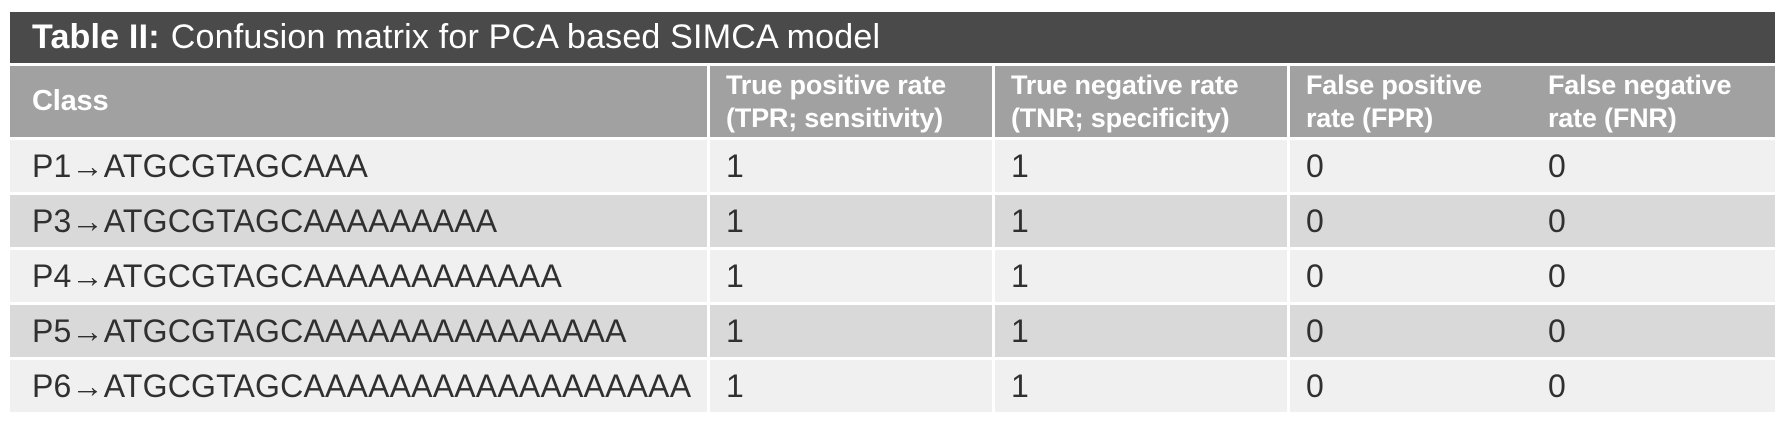 This screenshot has height=430, width=1790. What do you see at coordinates (360, 221) in the screenshot?
I see `class-cell: P3→ATGCGTAGCAAAAAAAAA` at bounding box center [360, 221].